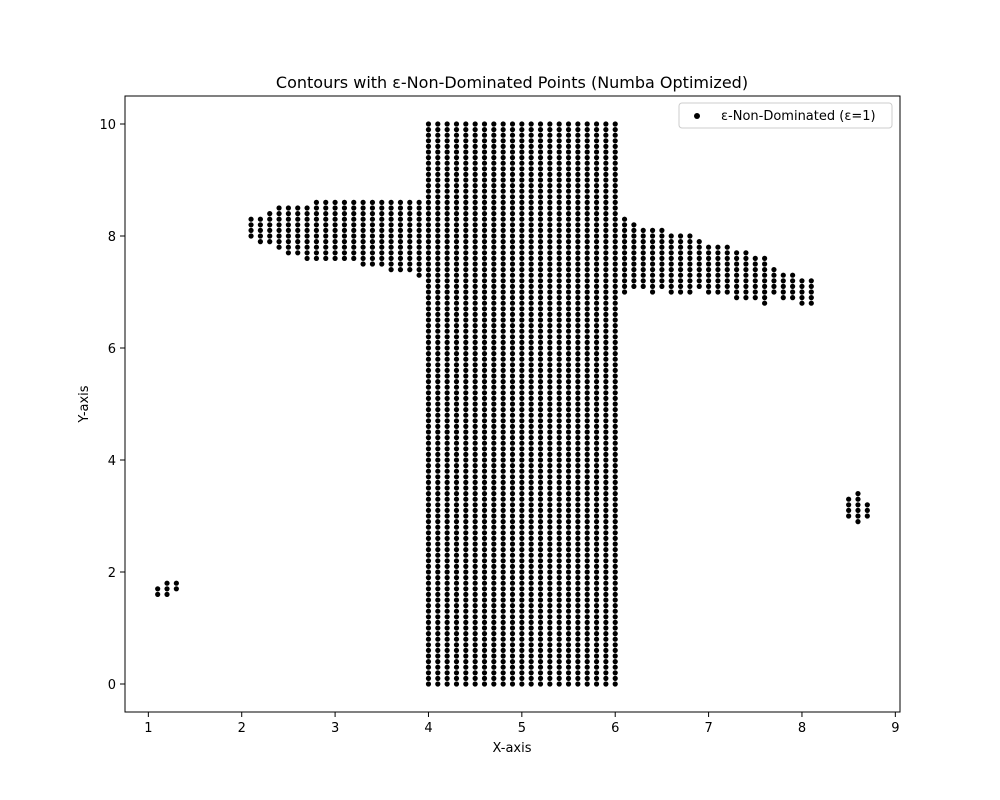 The width and height of the screenshot is (1000, 800). Describe the element at coordinates (112, 349) in the screenshot. I see `y-tick-label: 6` at that location.